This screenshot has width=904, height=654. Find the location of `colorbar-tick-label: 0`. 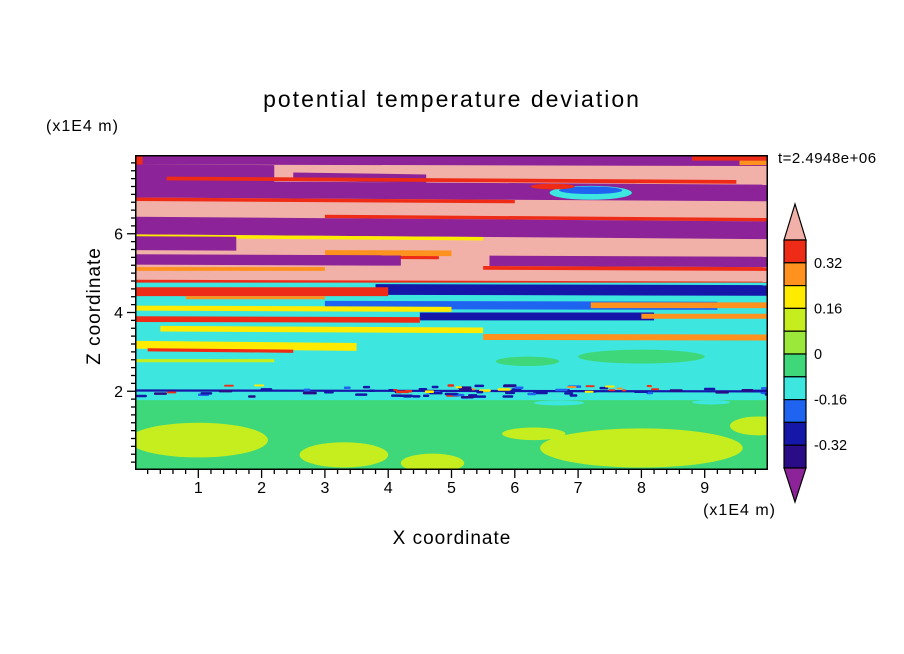

colorbar-tick-label: 0 is located at coordinates (818, 355).